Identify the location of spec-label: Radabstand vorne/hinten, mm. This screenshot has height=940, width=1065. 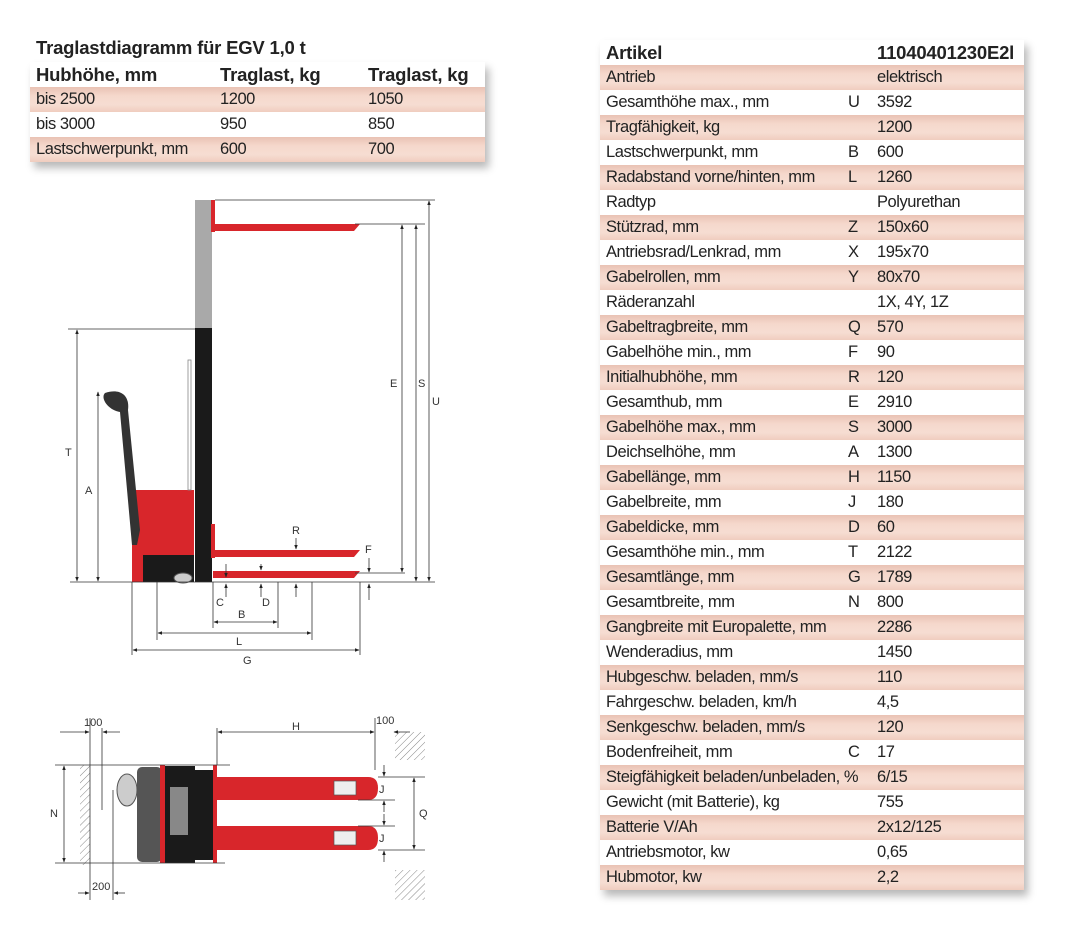
(710, 177).